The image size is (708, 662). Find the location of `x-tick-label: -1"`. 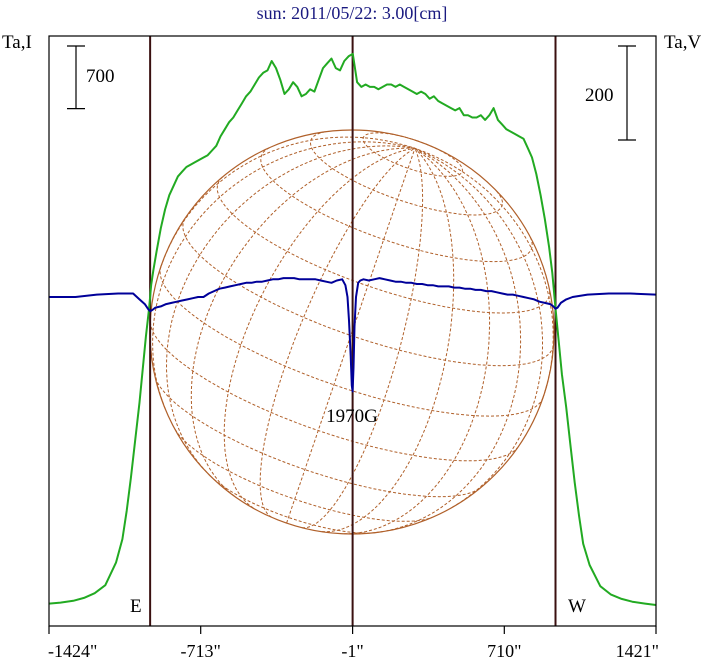

x-tick-label: -1" is located at coordinates (352, 651).